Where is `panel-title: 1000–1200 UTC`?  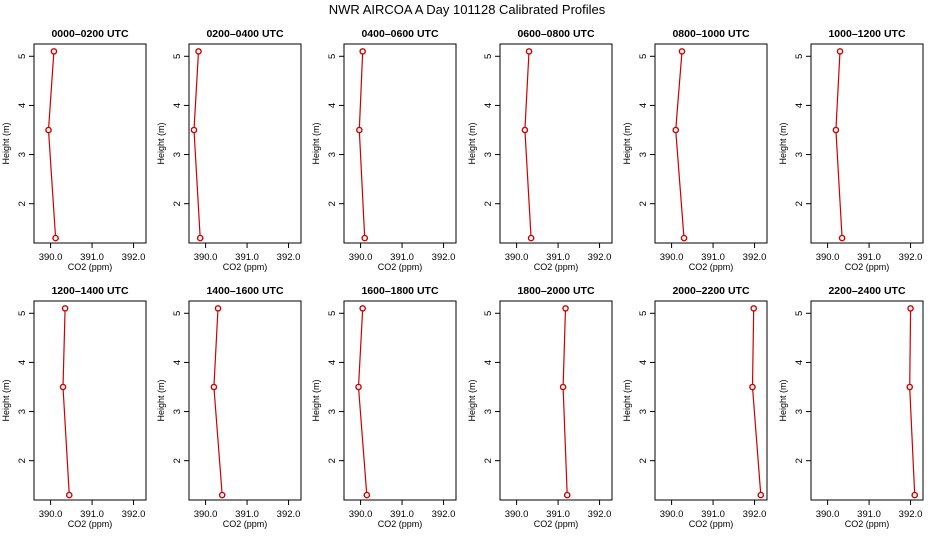
panel-title: 1000–1200 UTC is located at coordinates (866, 34).